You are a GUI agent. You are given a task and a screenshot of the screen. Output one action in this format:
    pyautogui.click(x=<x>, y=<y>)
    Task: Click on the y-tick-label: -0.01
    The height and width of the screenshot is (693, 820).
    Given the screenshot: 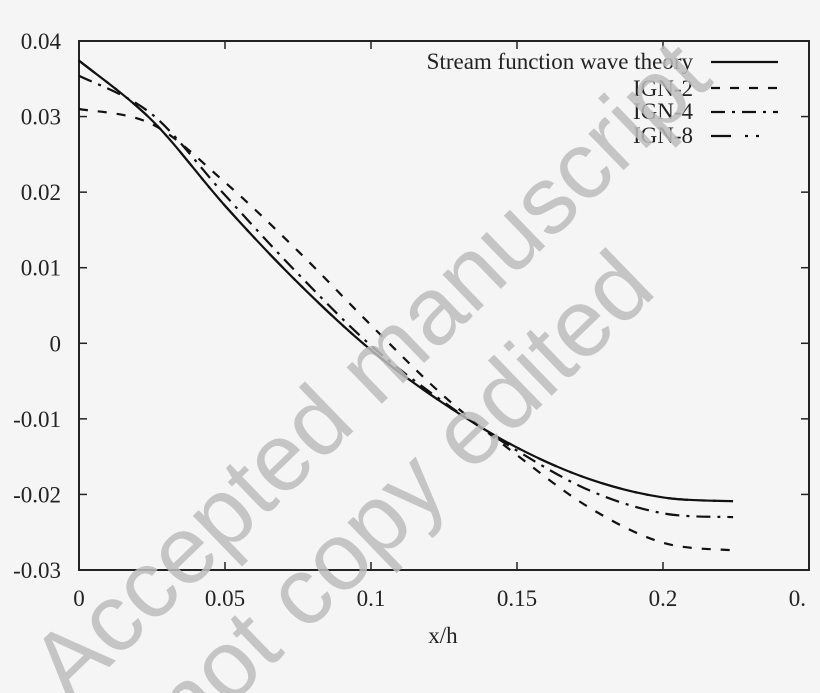 What is the action you would take?
    pyautogui.click(x=37, y=419)
    